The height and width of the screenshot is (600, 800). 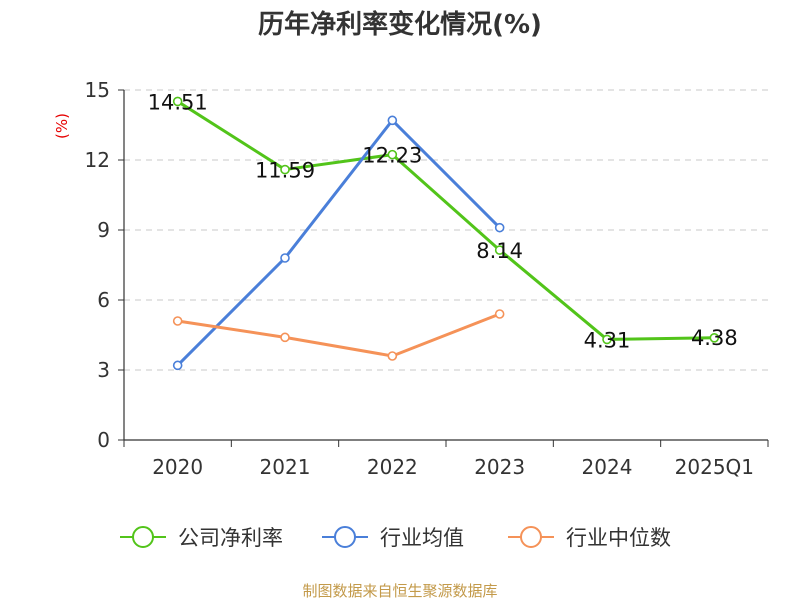 What do you see at coordinates (499, 467) in the screenshot?
I see `x-tick-label: 2023` at bounding box center [499, 467].